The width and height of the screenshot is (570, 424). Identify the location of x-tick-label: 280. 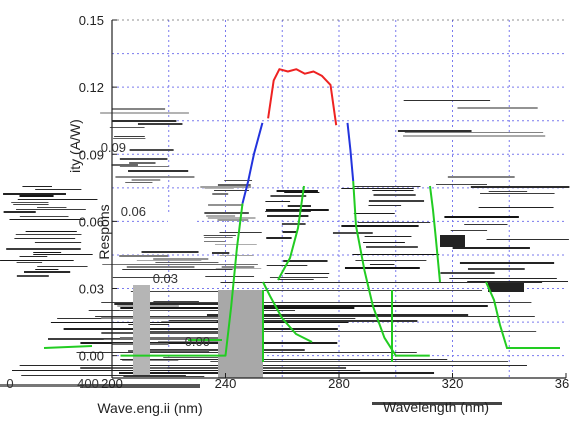
(339, 383).